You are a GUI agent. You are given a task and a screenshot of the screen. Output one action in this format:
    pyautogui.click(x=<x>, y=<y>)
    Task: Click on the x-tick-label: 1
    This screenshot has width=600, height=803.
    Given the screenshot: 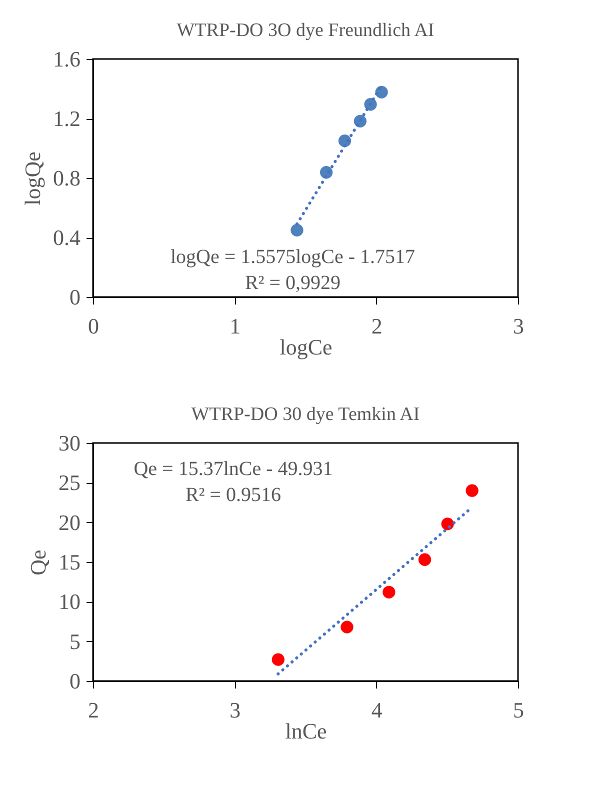 What is the action you would take?
    pyautogui.click(x=235, y=326)
    